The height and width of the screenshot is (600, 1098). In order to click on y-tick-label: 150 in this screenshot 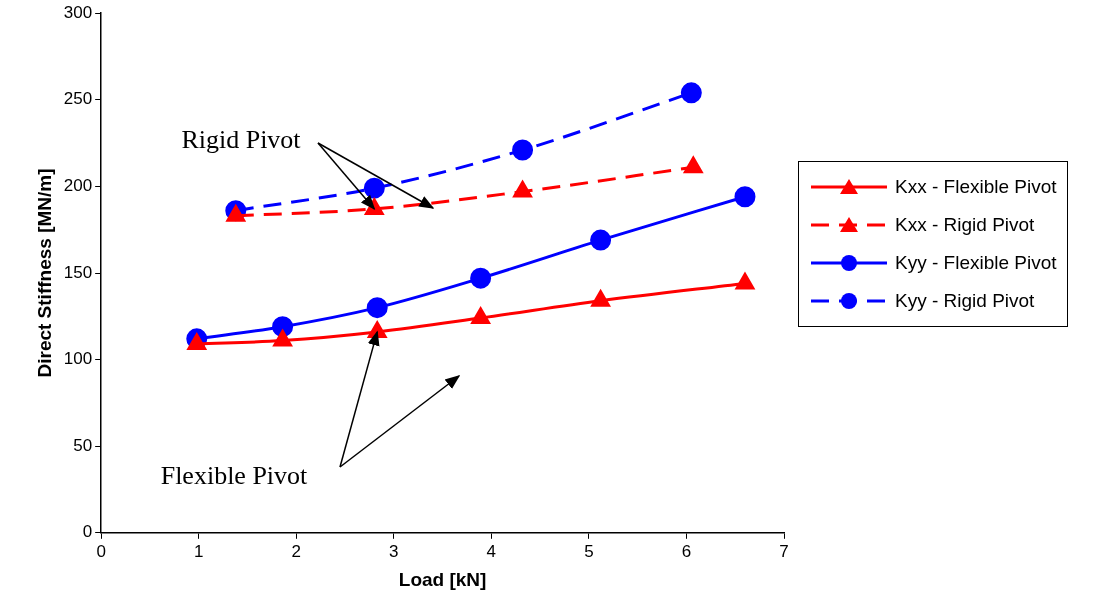, I will do `click(78, 272)`.